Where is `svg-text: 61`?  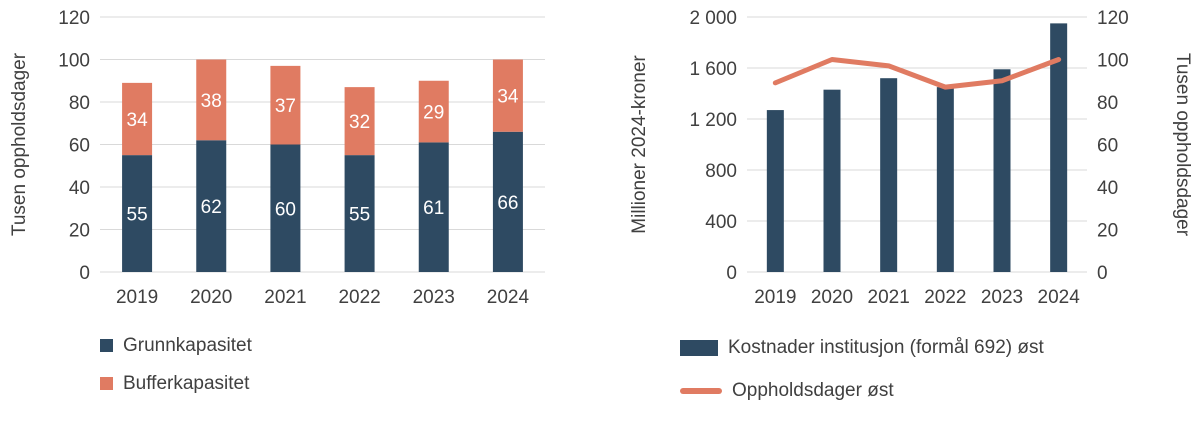 svg-text: 61 is located at coordinates (433, 208).